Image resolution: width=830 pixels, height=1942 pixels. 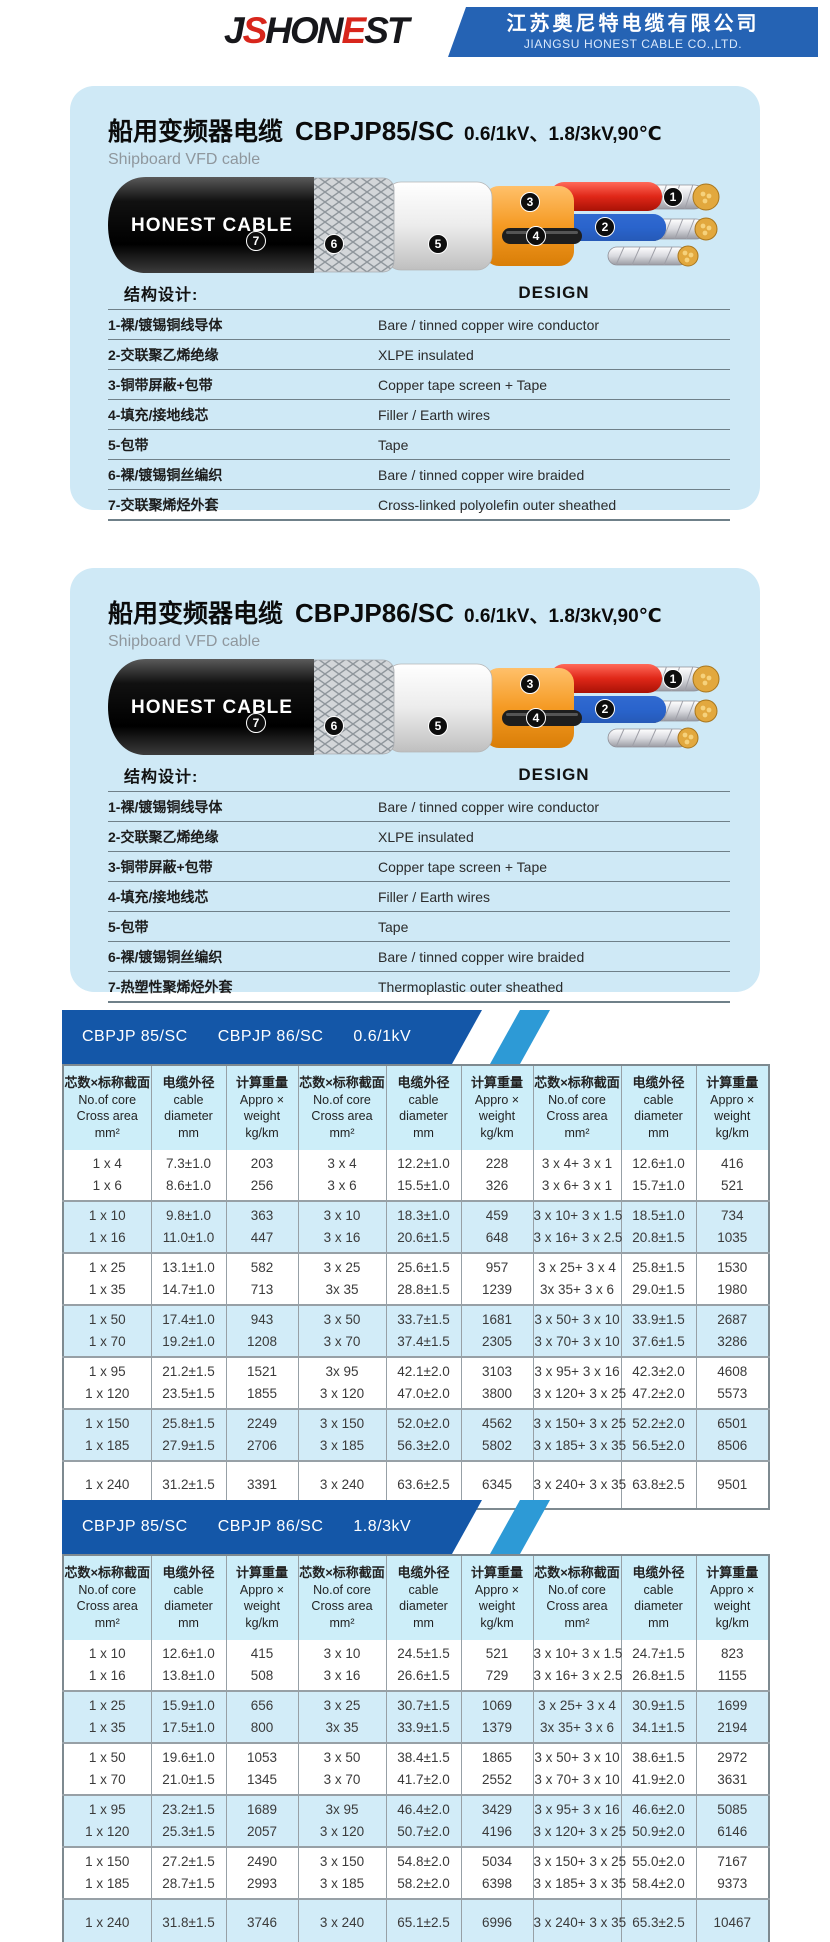 What do you see at coordinates (158, 414) in the screenshot?
I see `design-row-cn: 4-填充/接地线芯` at bounding box center [158, 414].